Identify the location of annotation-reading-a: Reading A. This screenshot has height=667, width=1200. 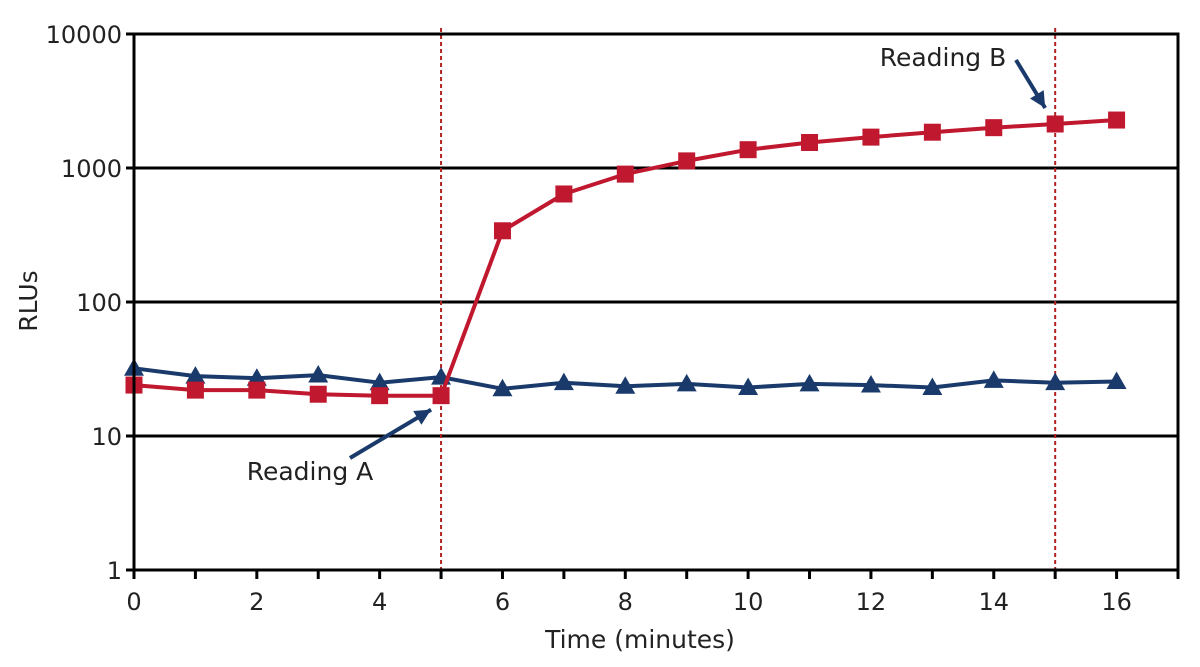
(310, 471).